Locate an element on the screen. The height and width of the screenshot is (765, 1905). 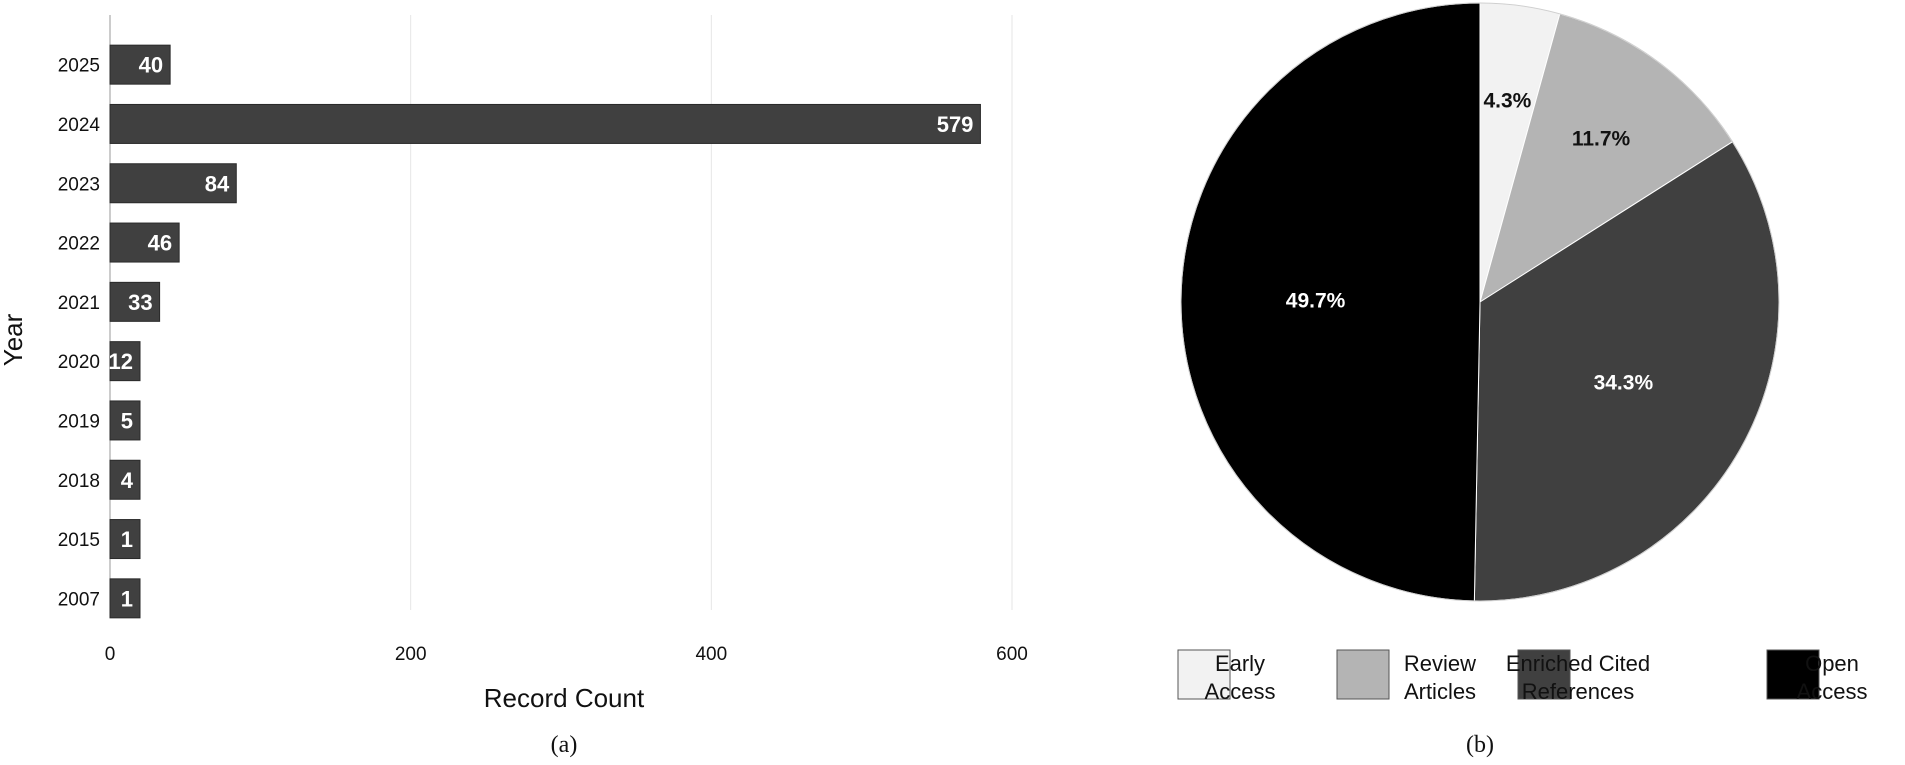
legend-item: Review Articles is located at coordinates (1406, 676).